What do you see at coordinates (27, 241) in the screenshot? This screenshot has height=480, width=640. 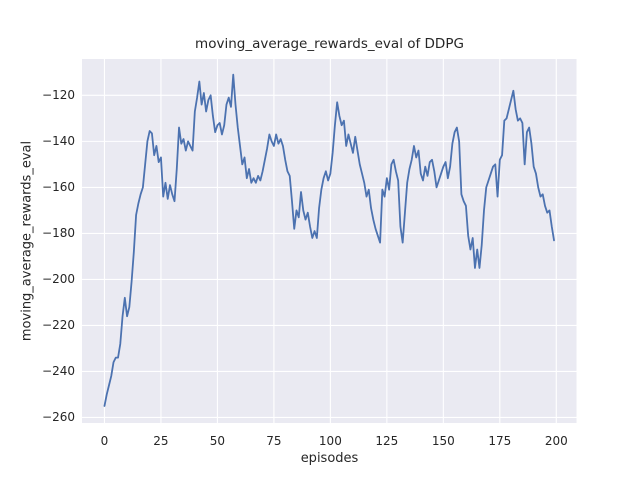 I see `y-axis-label: moving_average_rewards_eval` at bounding box center [27, 241].